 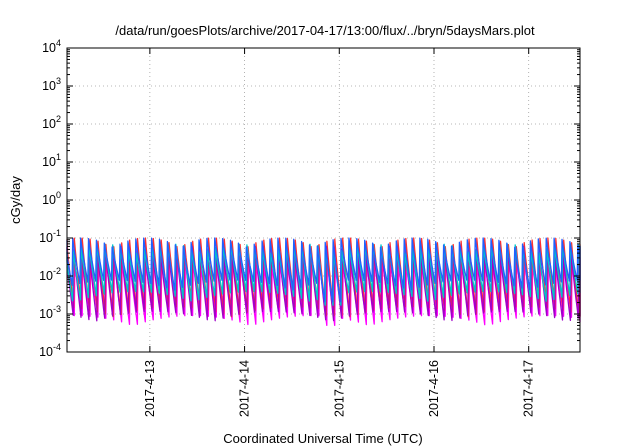 I want to click on y-tick-label: 10¹, so click(x=51, y=160).